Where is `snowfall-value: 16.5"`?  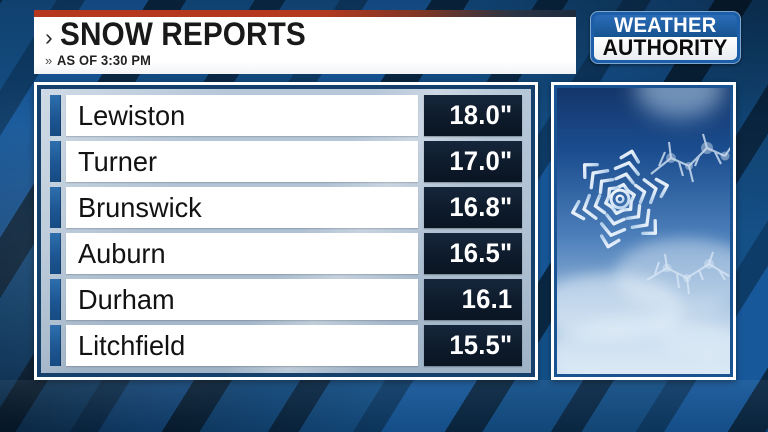
snowfall-value: 16.5" is located at coordinates (480, 253).